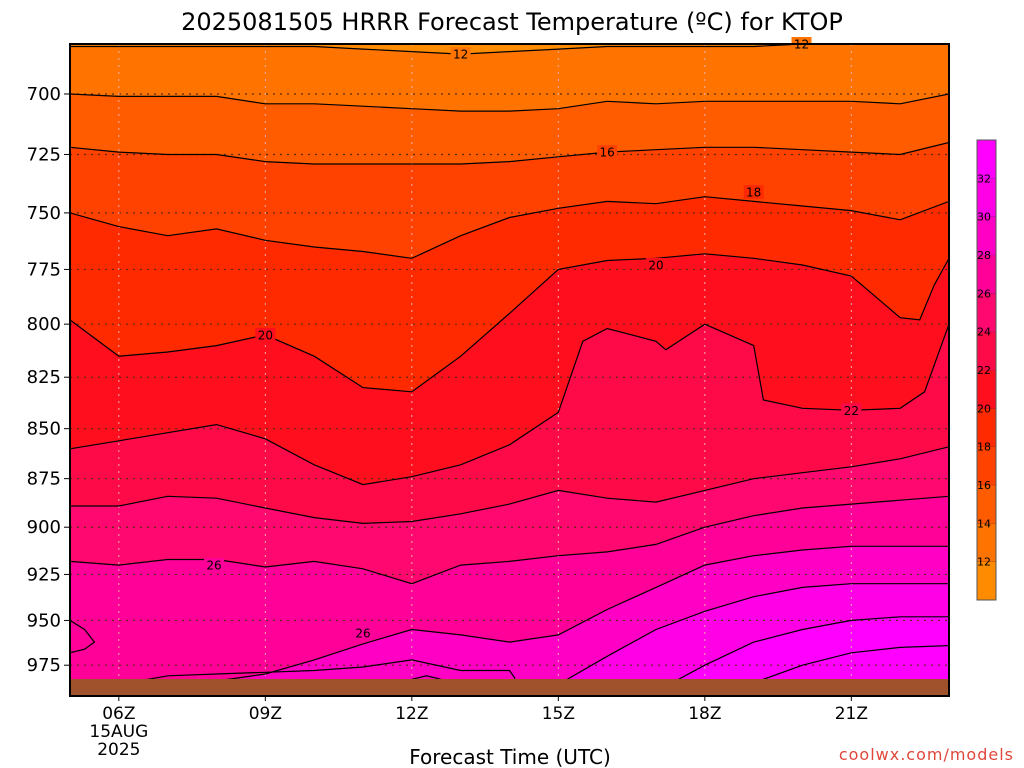  I want to click on contour-label-26-9: 26, so click(363, 633).